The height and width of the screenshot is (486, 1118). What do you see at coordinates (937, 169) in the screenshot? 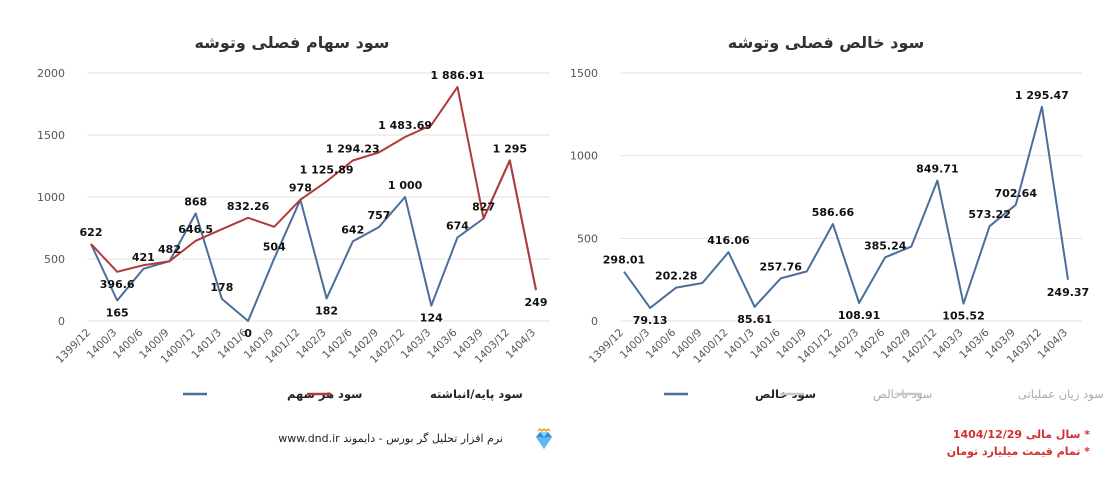
I see `data-label: 849.71` at bounding box center [937, 169].